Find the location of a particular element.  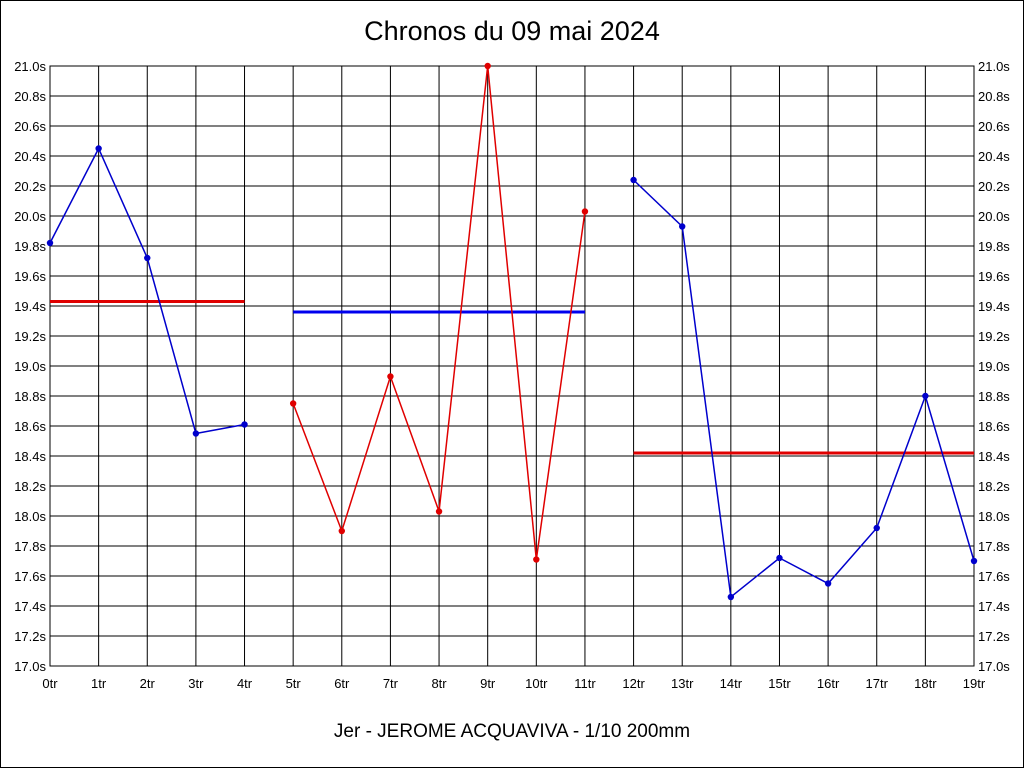

y-tick-label-right: 20.8s is located at coordinates (994, 96).